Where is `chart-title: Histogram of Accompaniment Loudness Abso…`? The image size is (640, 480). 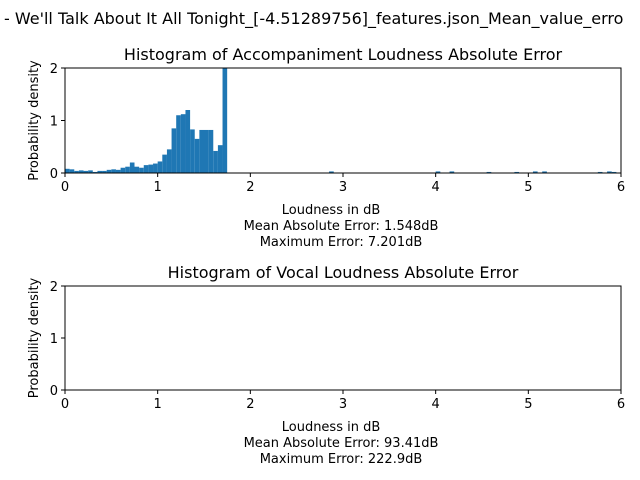
chart-title: Histogram of Accompaniment Loudness Abso… is located at coordinates (343, 54).